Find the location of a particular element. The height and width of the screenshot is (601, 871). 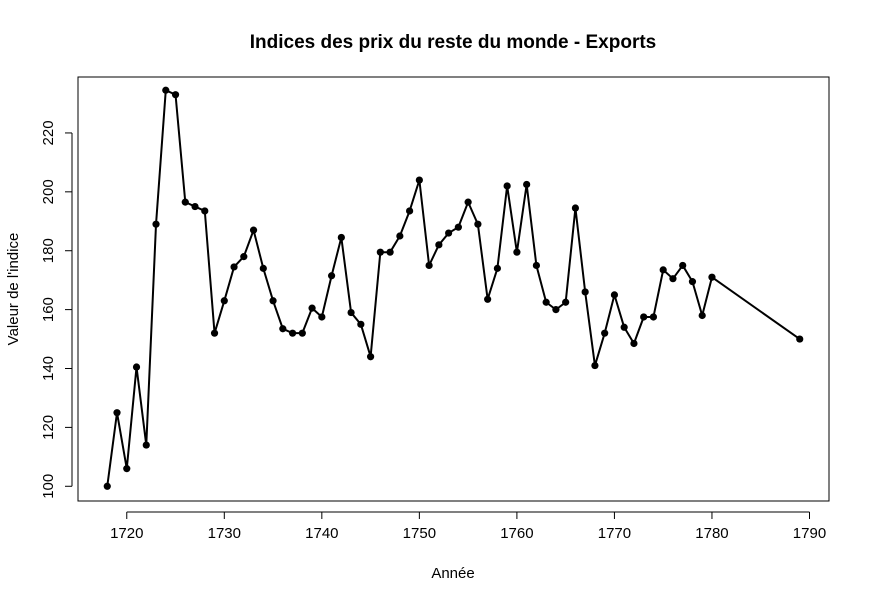

x-tick-label: 1760 is located at coordinates (516, 533).